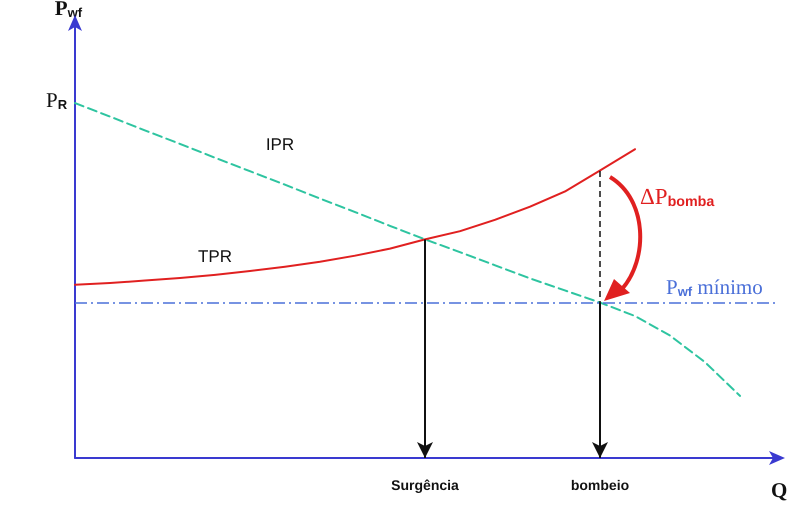 The image size is (791, 508). Describe the element at coordinates (425, 485) in the screenshot. I see `x-tick-label: Surgência` at that location.